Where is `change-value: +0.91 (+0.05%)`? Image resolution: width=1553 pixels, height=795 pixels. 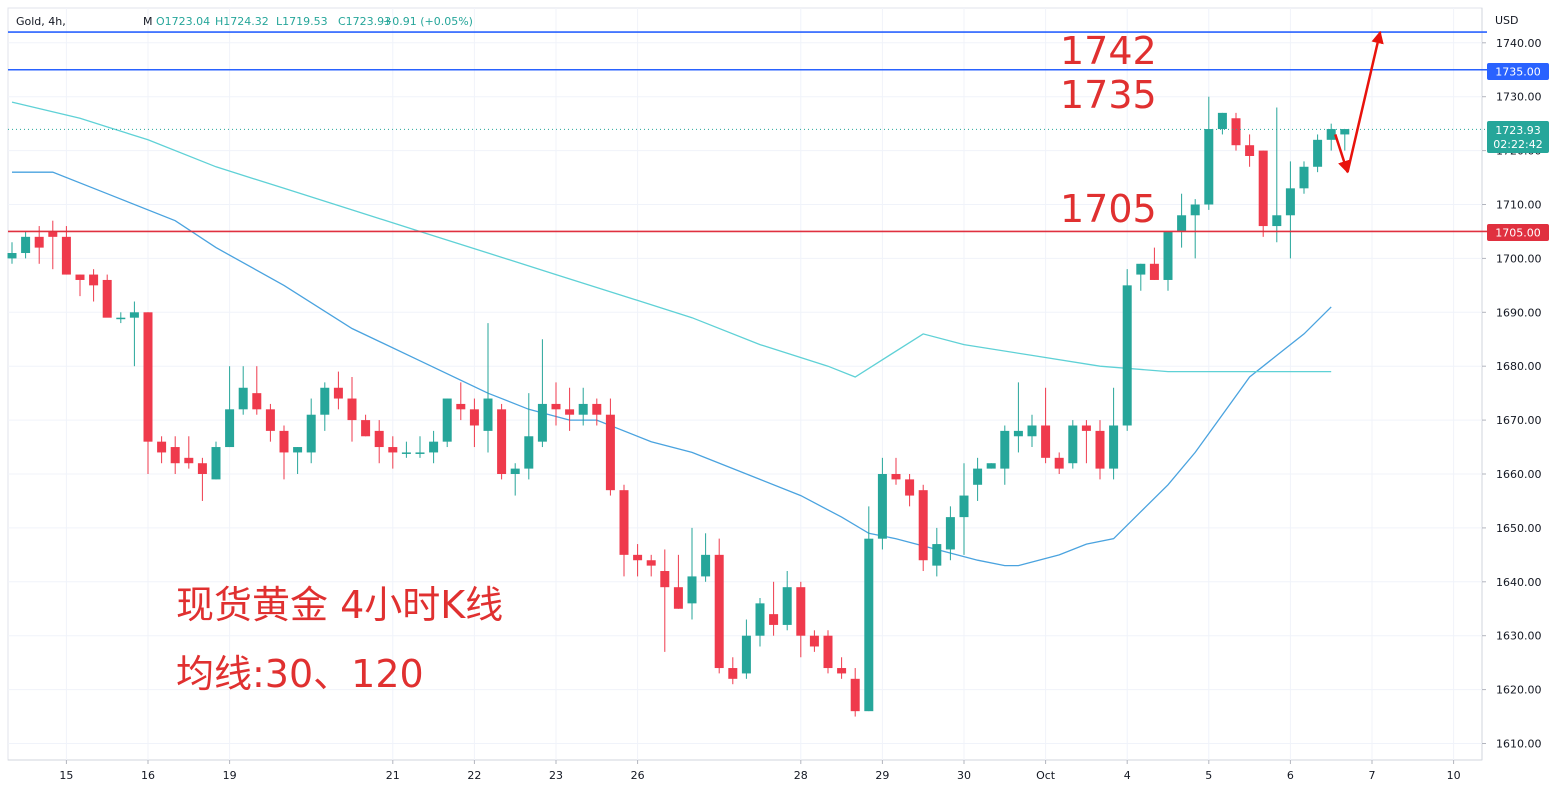 change-value: +0.91 (+0.05%) is located at coordinates (428, 21).